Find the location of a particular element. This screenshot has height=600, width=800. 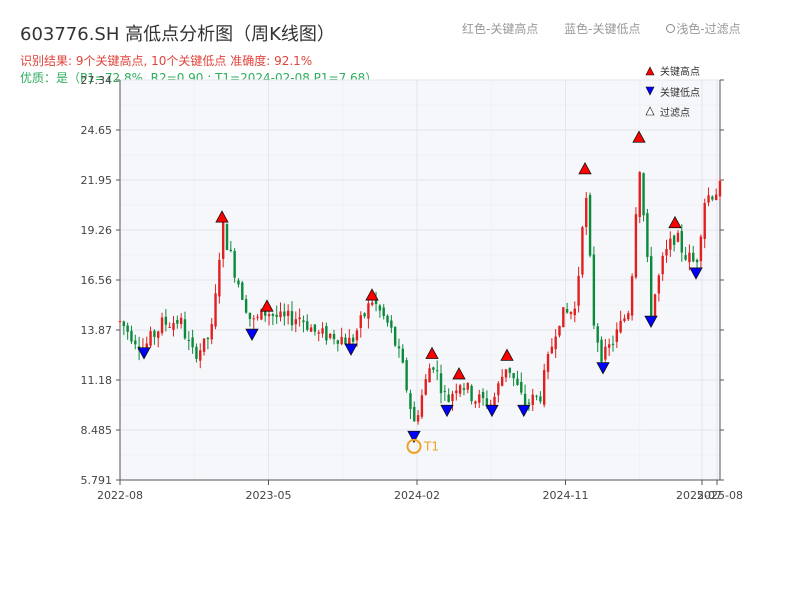

color-legend: 红色-关键高点 蓝色-关键低点 浅色-过滤点 is located at coordinates (601, 28).